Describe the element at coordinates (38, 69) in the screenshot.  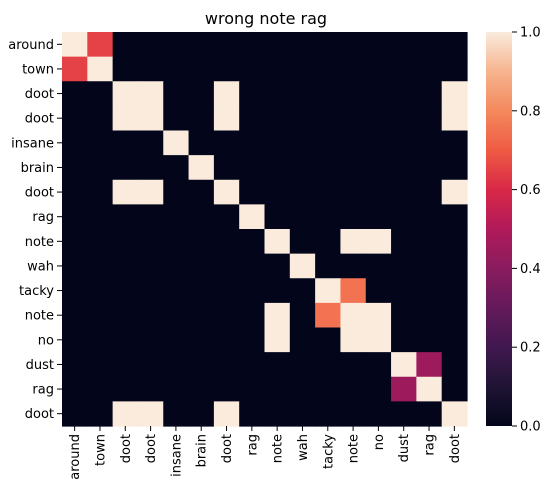
I see `y-tick-label: town` at that location.